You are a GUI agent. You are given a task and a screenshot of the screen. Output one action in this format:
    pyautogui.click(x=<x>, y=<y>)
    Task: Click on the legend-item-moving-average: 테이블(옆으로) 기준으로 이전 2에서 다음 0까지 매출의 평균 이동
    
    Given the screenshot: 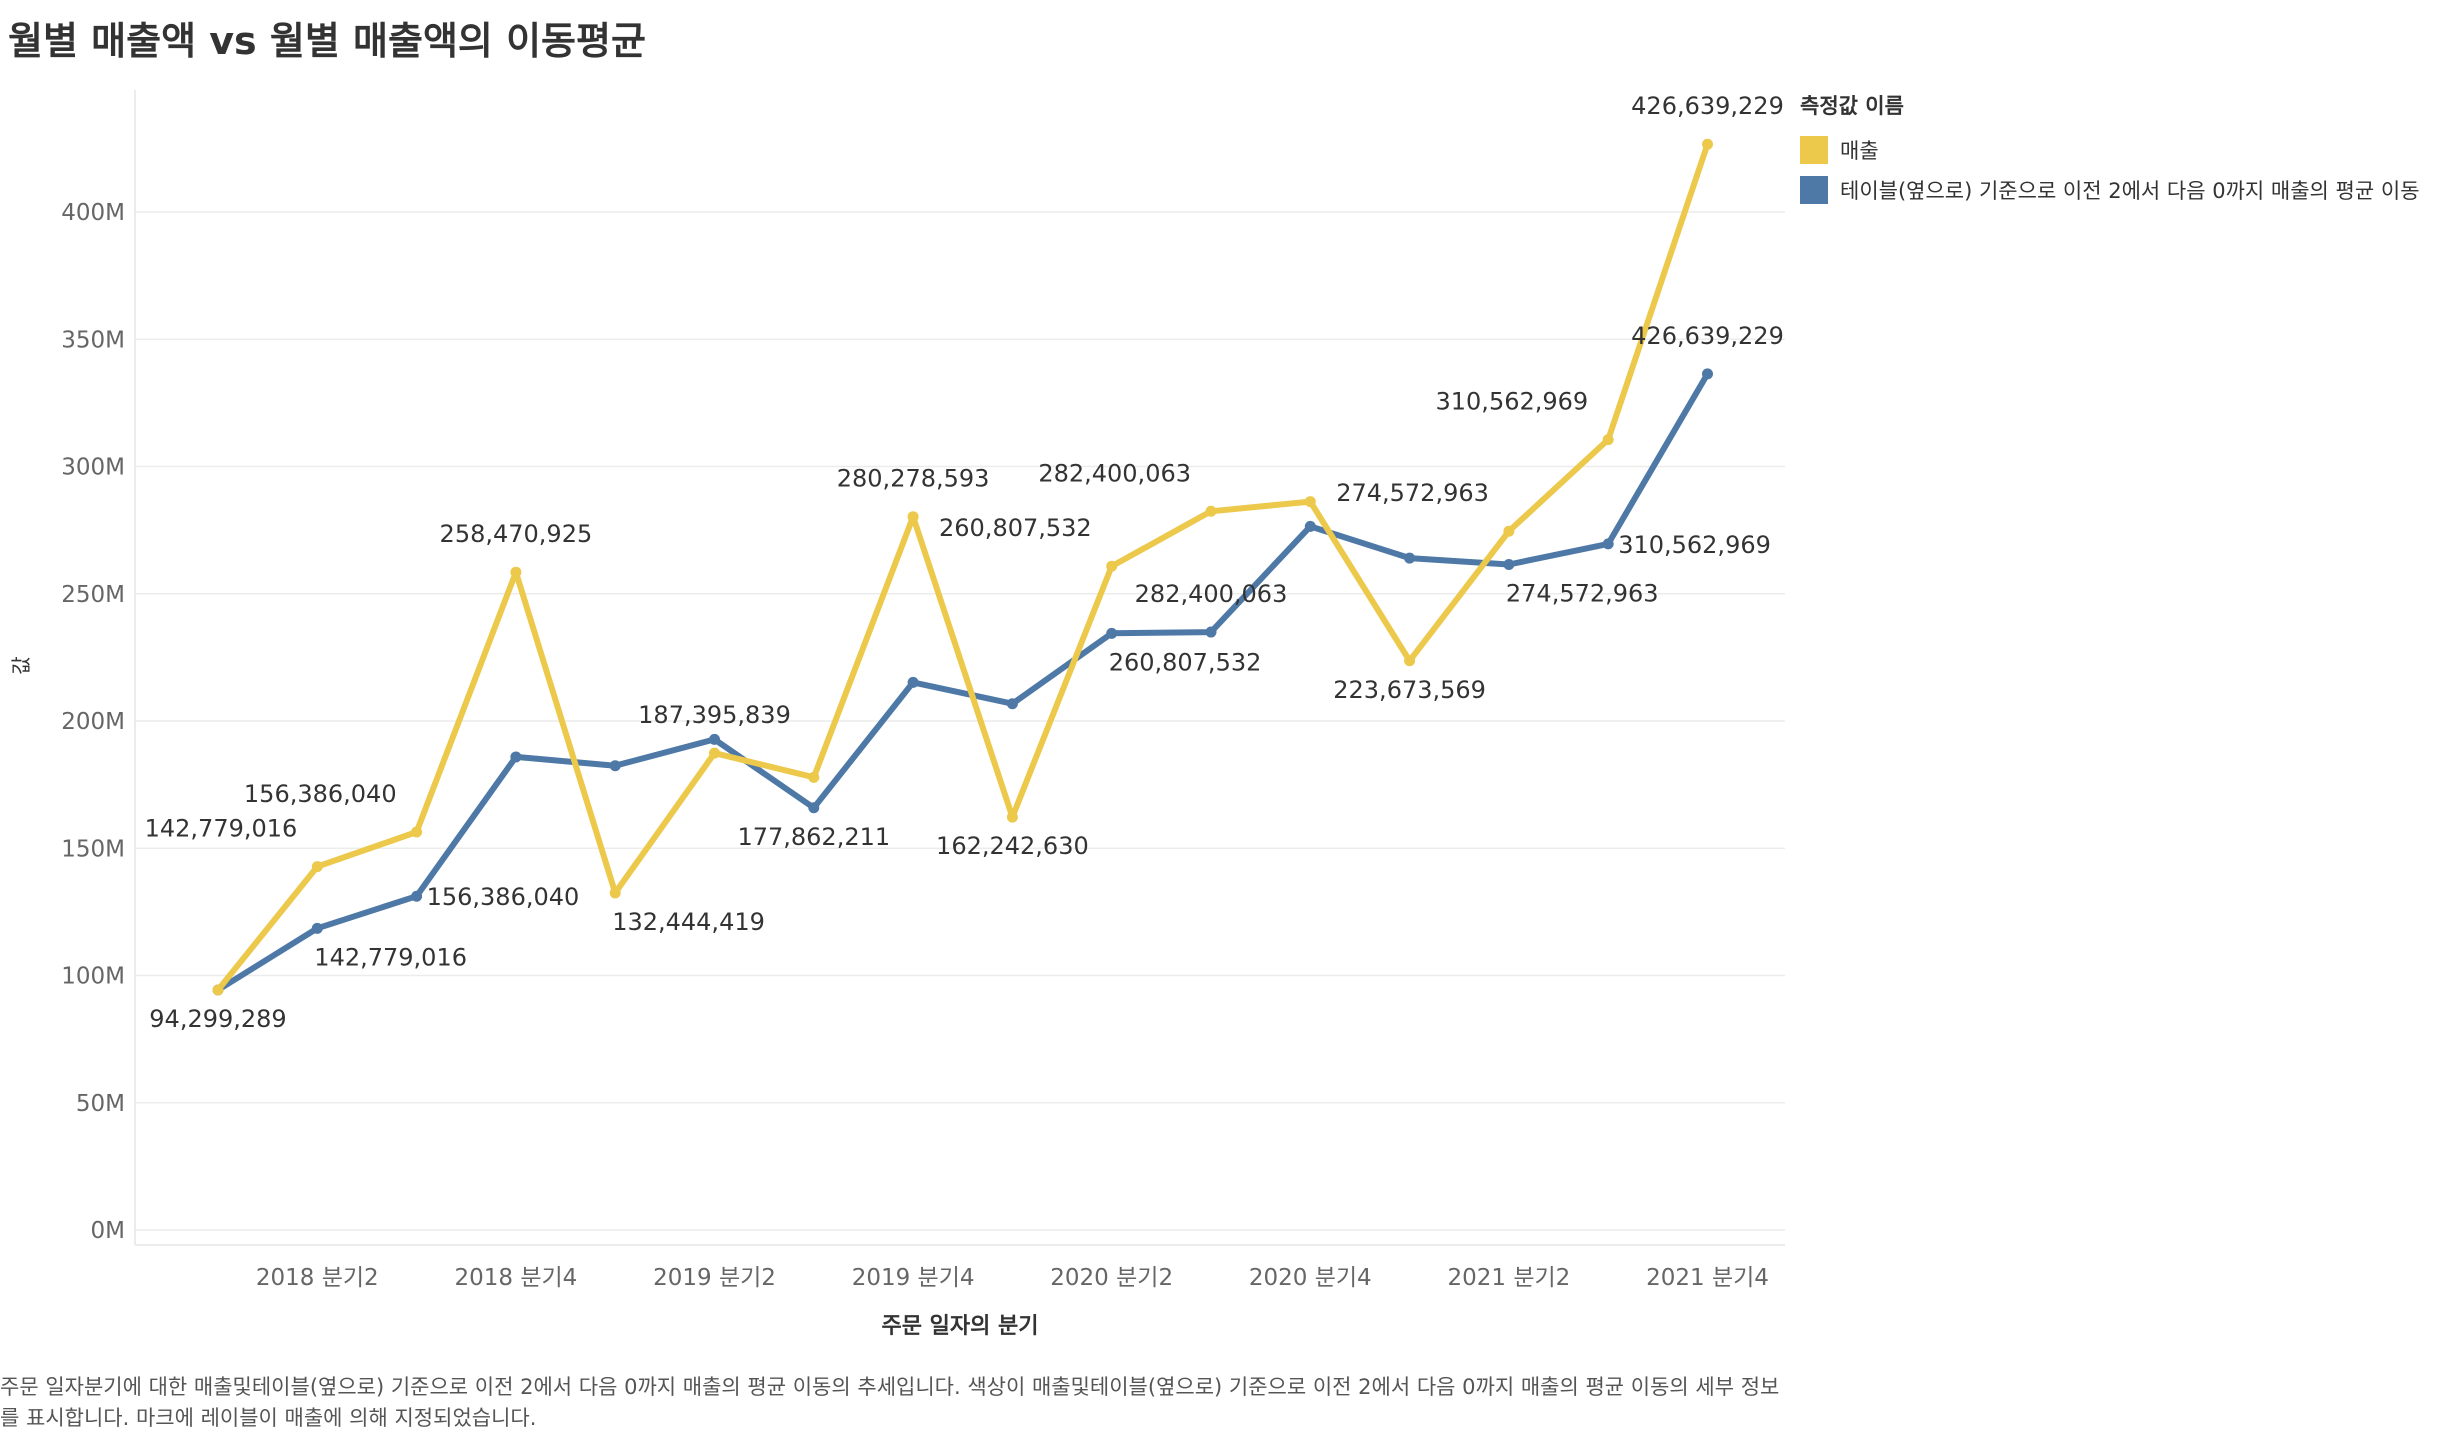 What is the action you would take?
    pyautogui.click(x=2110, y=190)
    